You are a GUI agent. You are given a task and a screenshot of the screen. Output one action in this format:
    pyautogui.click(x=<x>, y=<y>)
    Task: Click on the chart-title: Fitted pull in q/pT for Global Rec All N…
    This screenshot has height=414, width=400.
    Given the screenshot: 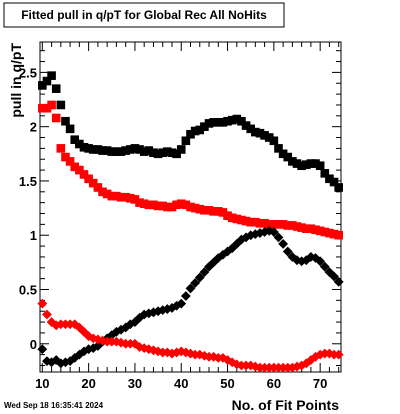 What is the action you would take?
    pyautogui.click(x=144, y=15)
    